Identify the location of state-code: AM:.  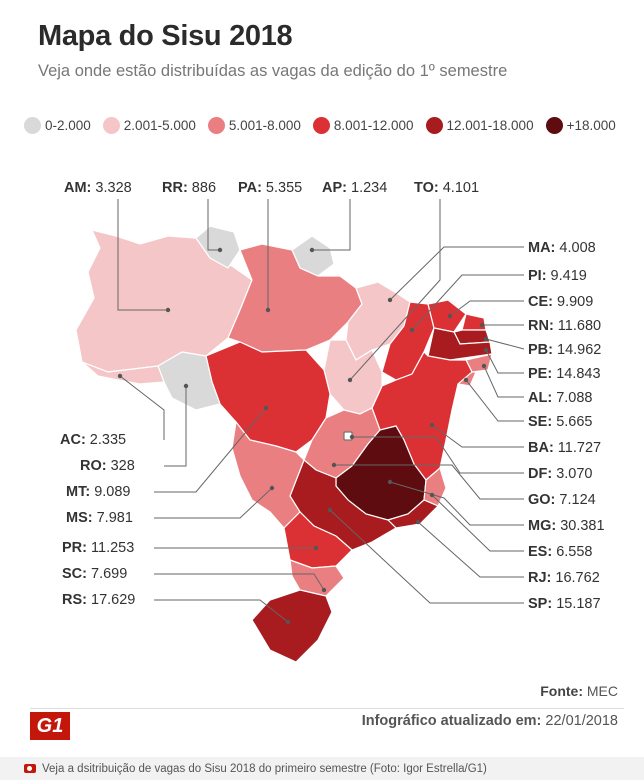
(77, 188).